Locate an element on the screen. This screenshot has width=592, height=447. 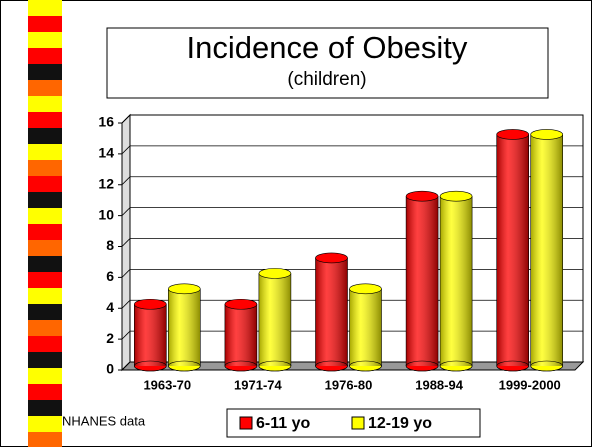
title-box is located at coordinates (327, 63).